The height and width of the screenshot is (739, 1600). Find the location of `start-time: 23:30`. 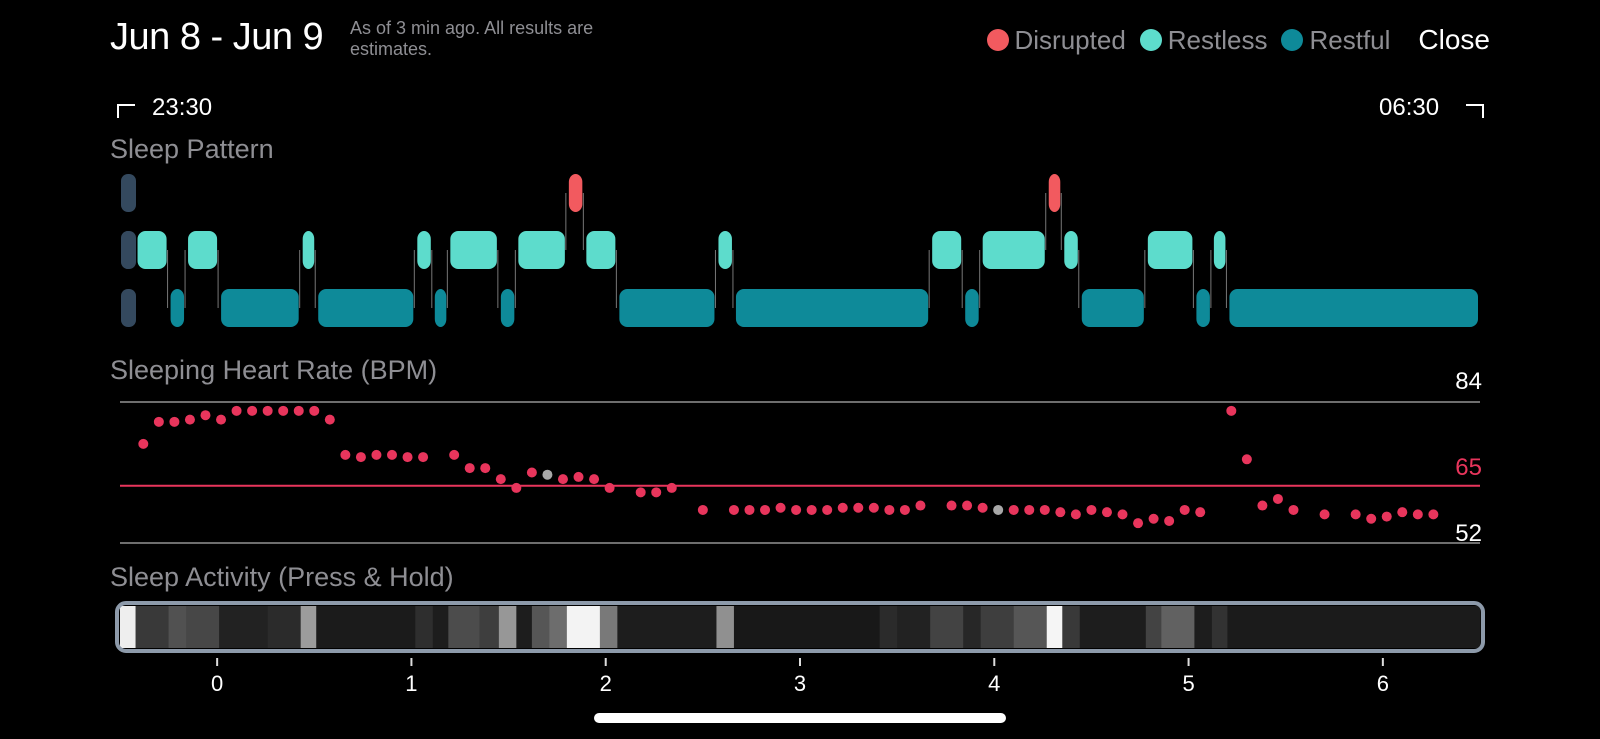

start-time: 23:30 is located at coordinates (182, 107).